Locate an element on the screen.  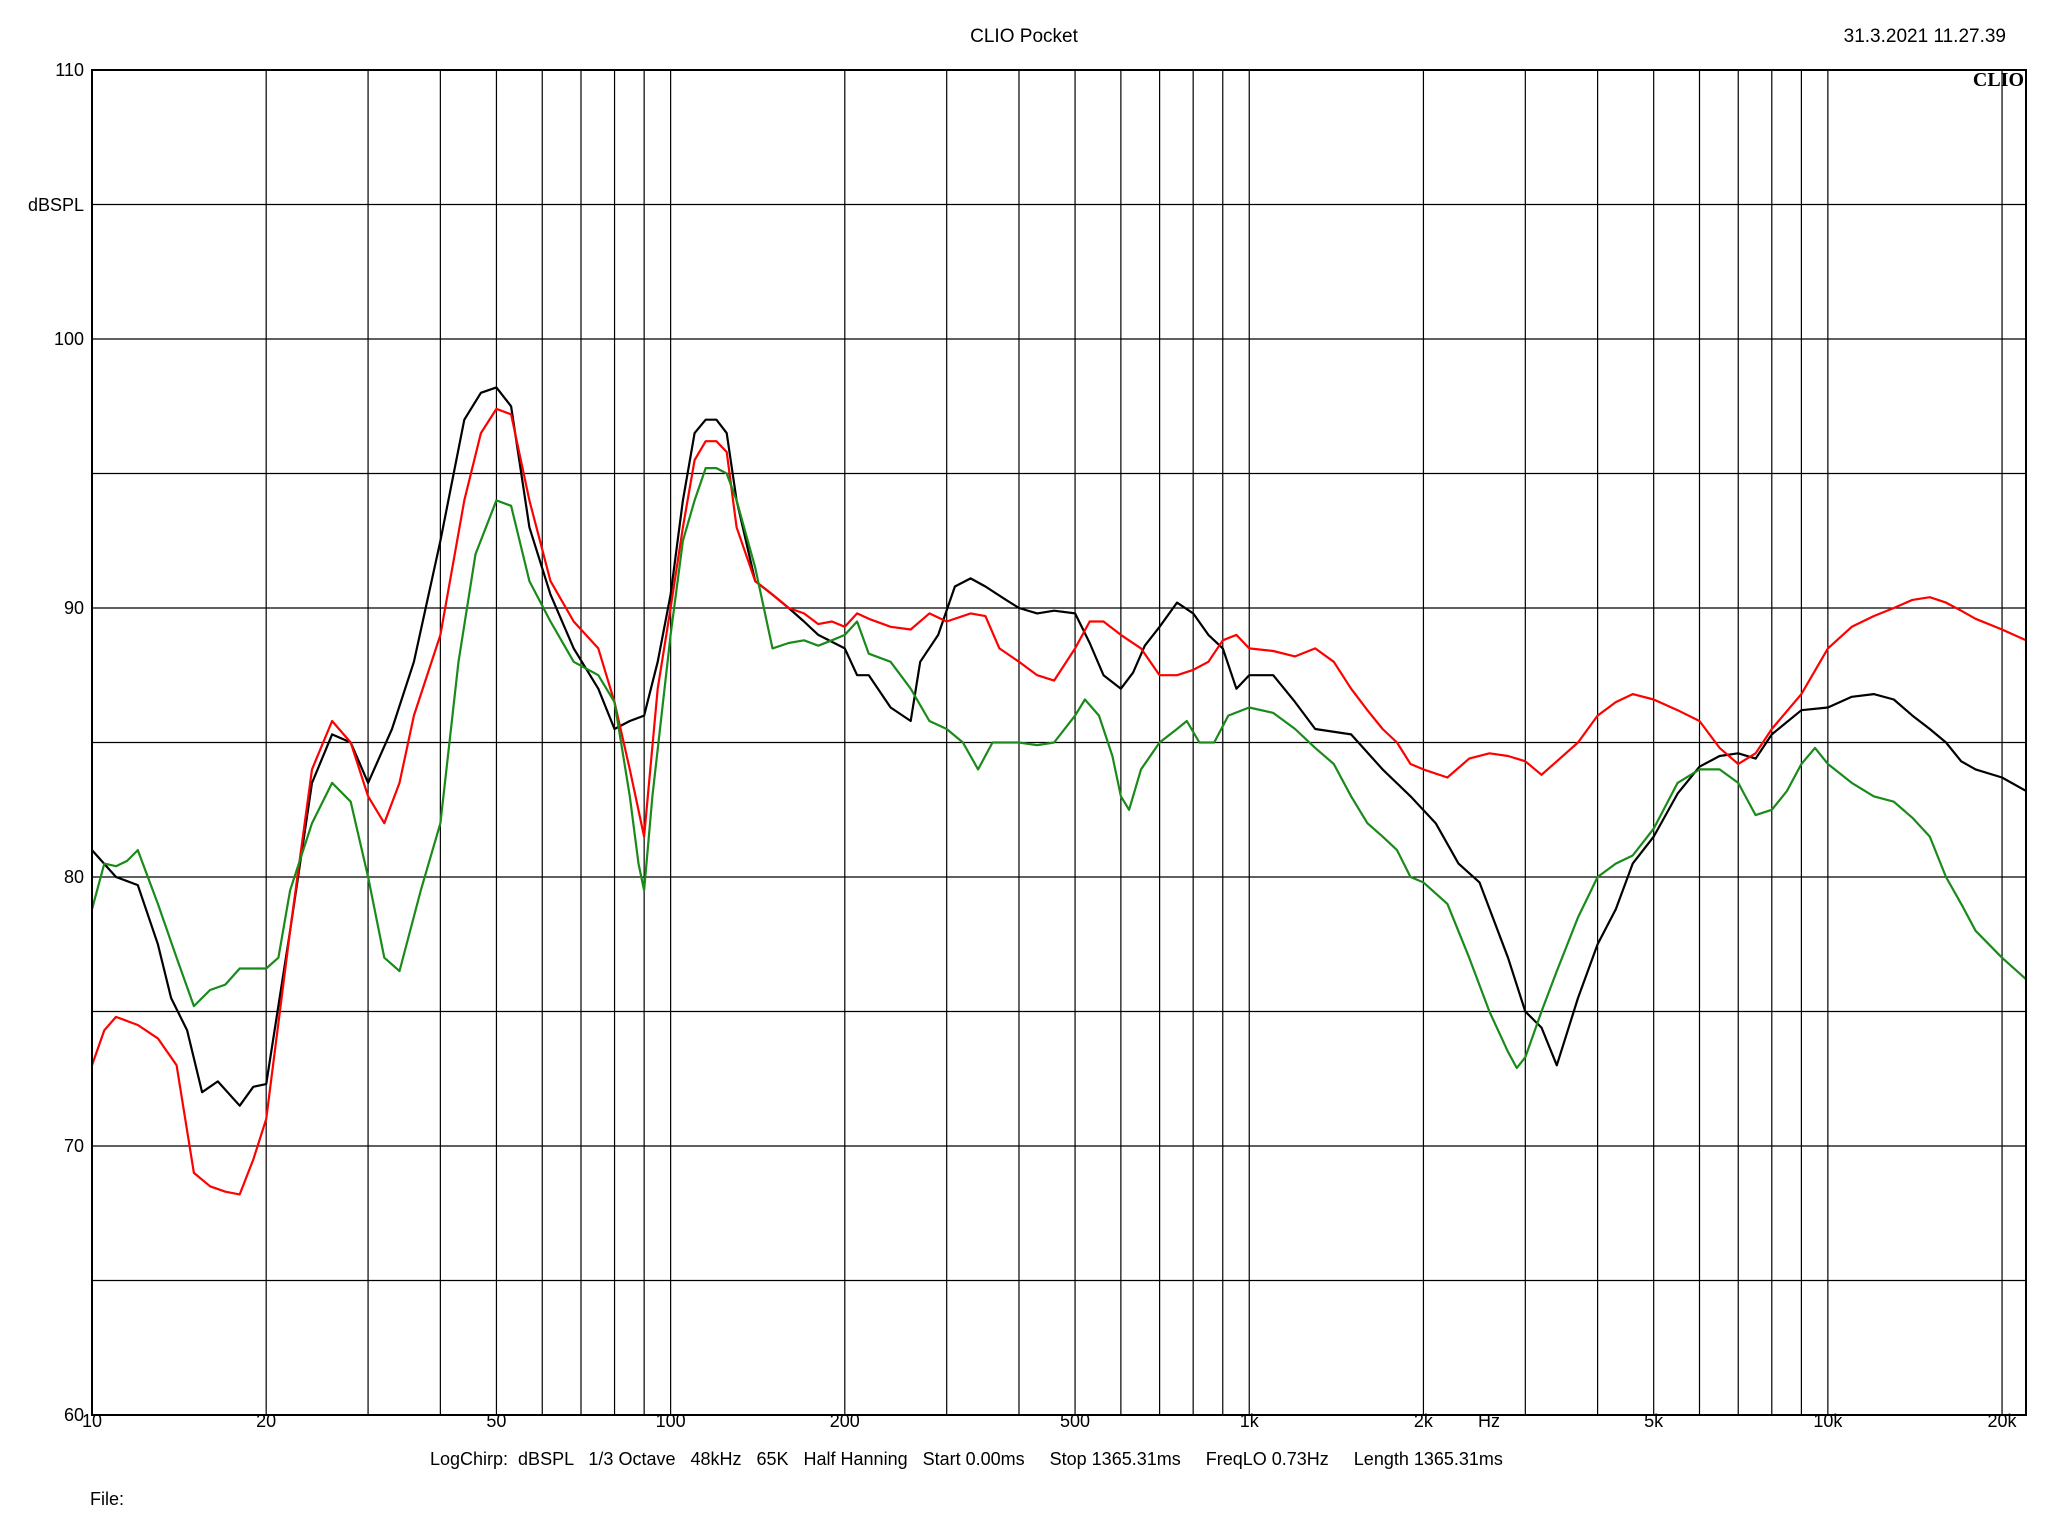
file-label: File: is located at coordinates (107, 1499).